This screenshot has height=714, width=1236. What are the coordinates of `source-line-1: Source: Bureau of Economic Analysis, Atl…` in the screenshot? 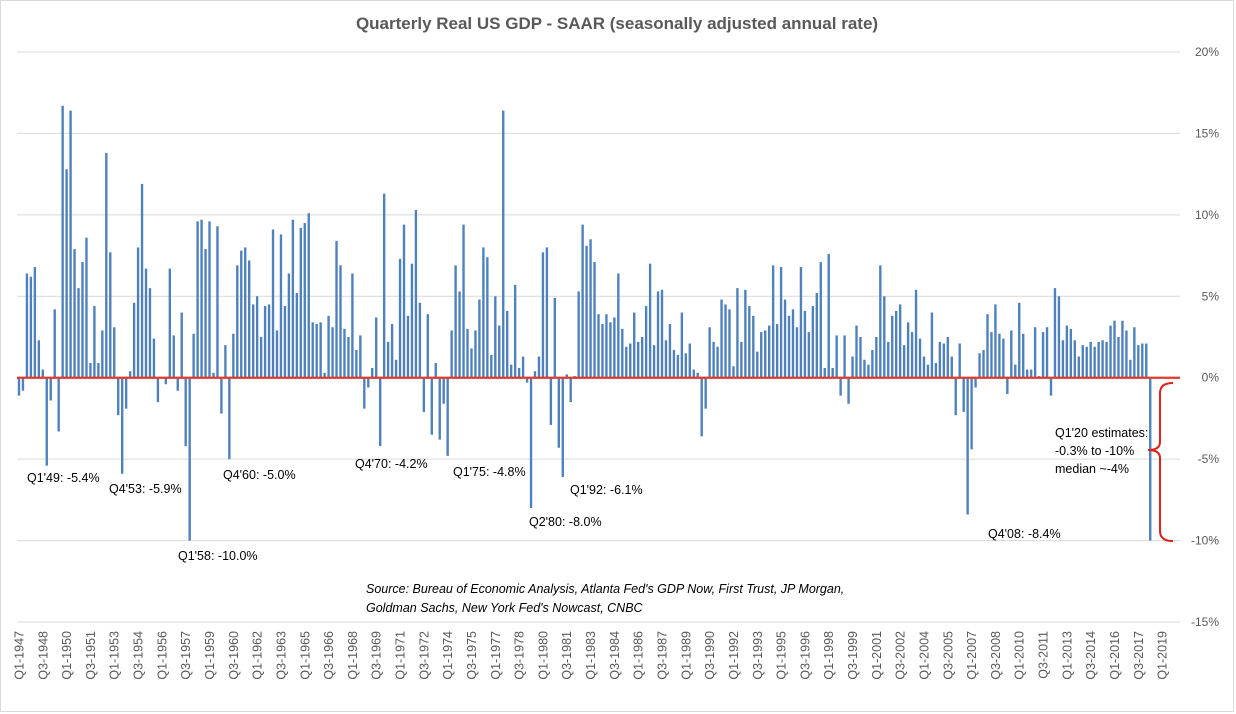 It's located at (605, 589).